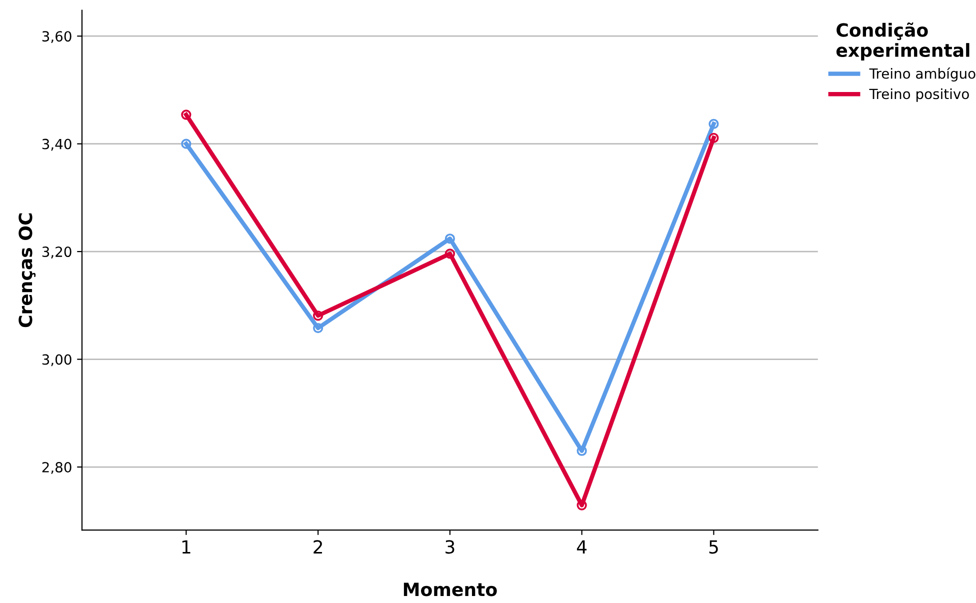 The width and height of the screenshot is (976, 603). Describe the element at coordinates (713, 547) in the screenshot. I see `x-tick-label: 5` at that location.